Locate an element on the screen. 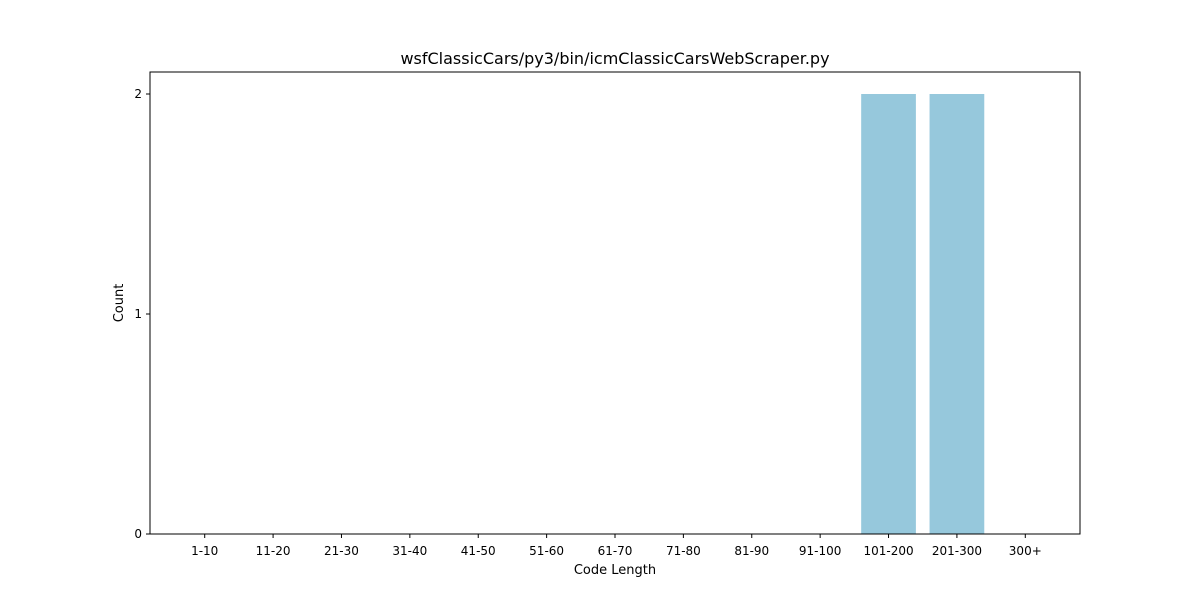  y-axis-label: Count is located at coordinates (119, 303).